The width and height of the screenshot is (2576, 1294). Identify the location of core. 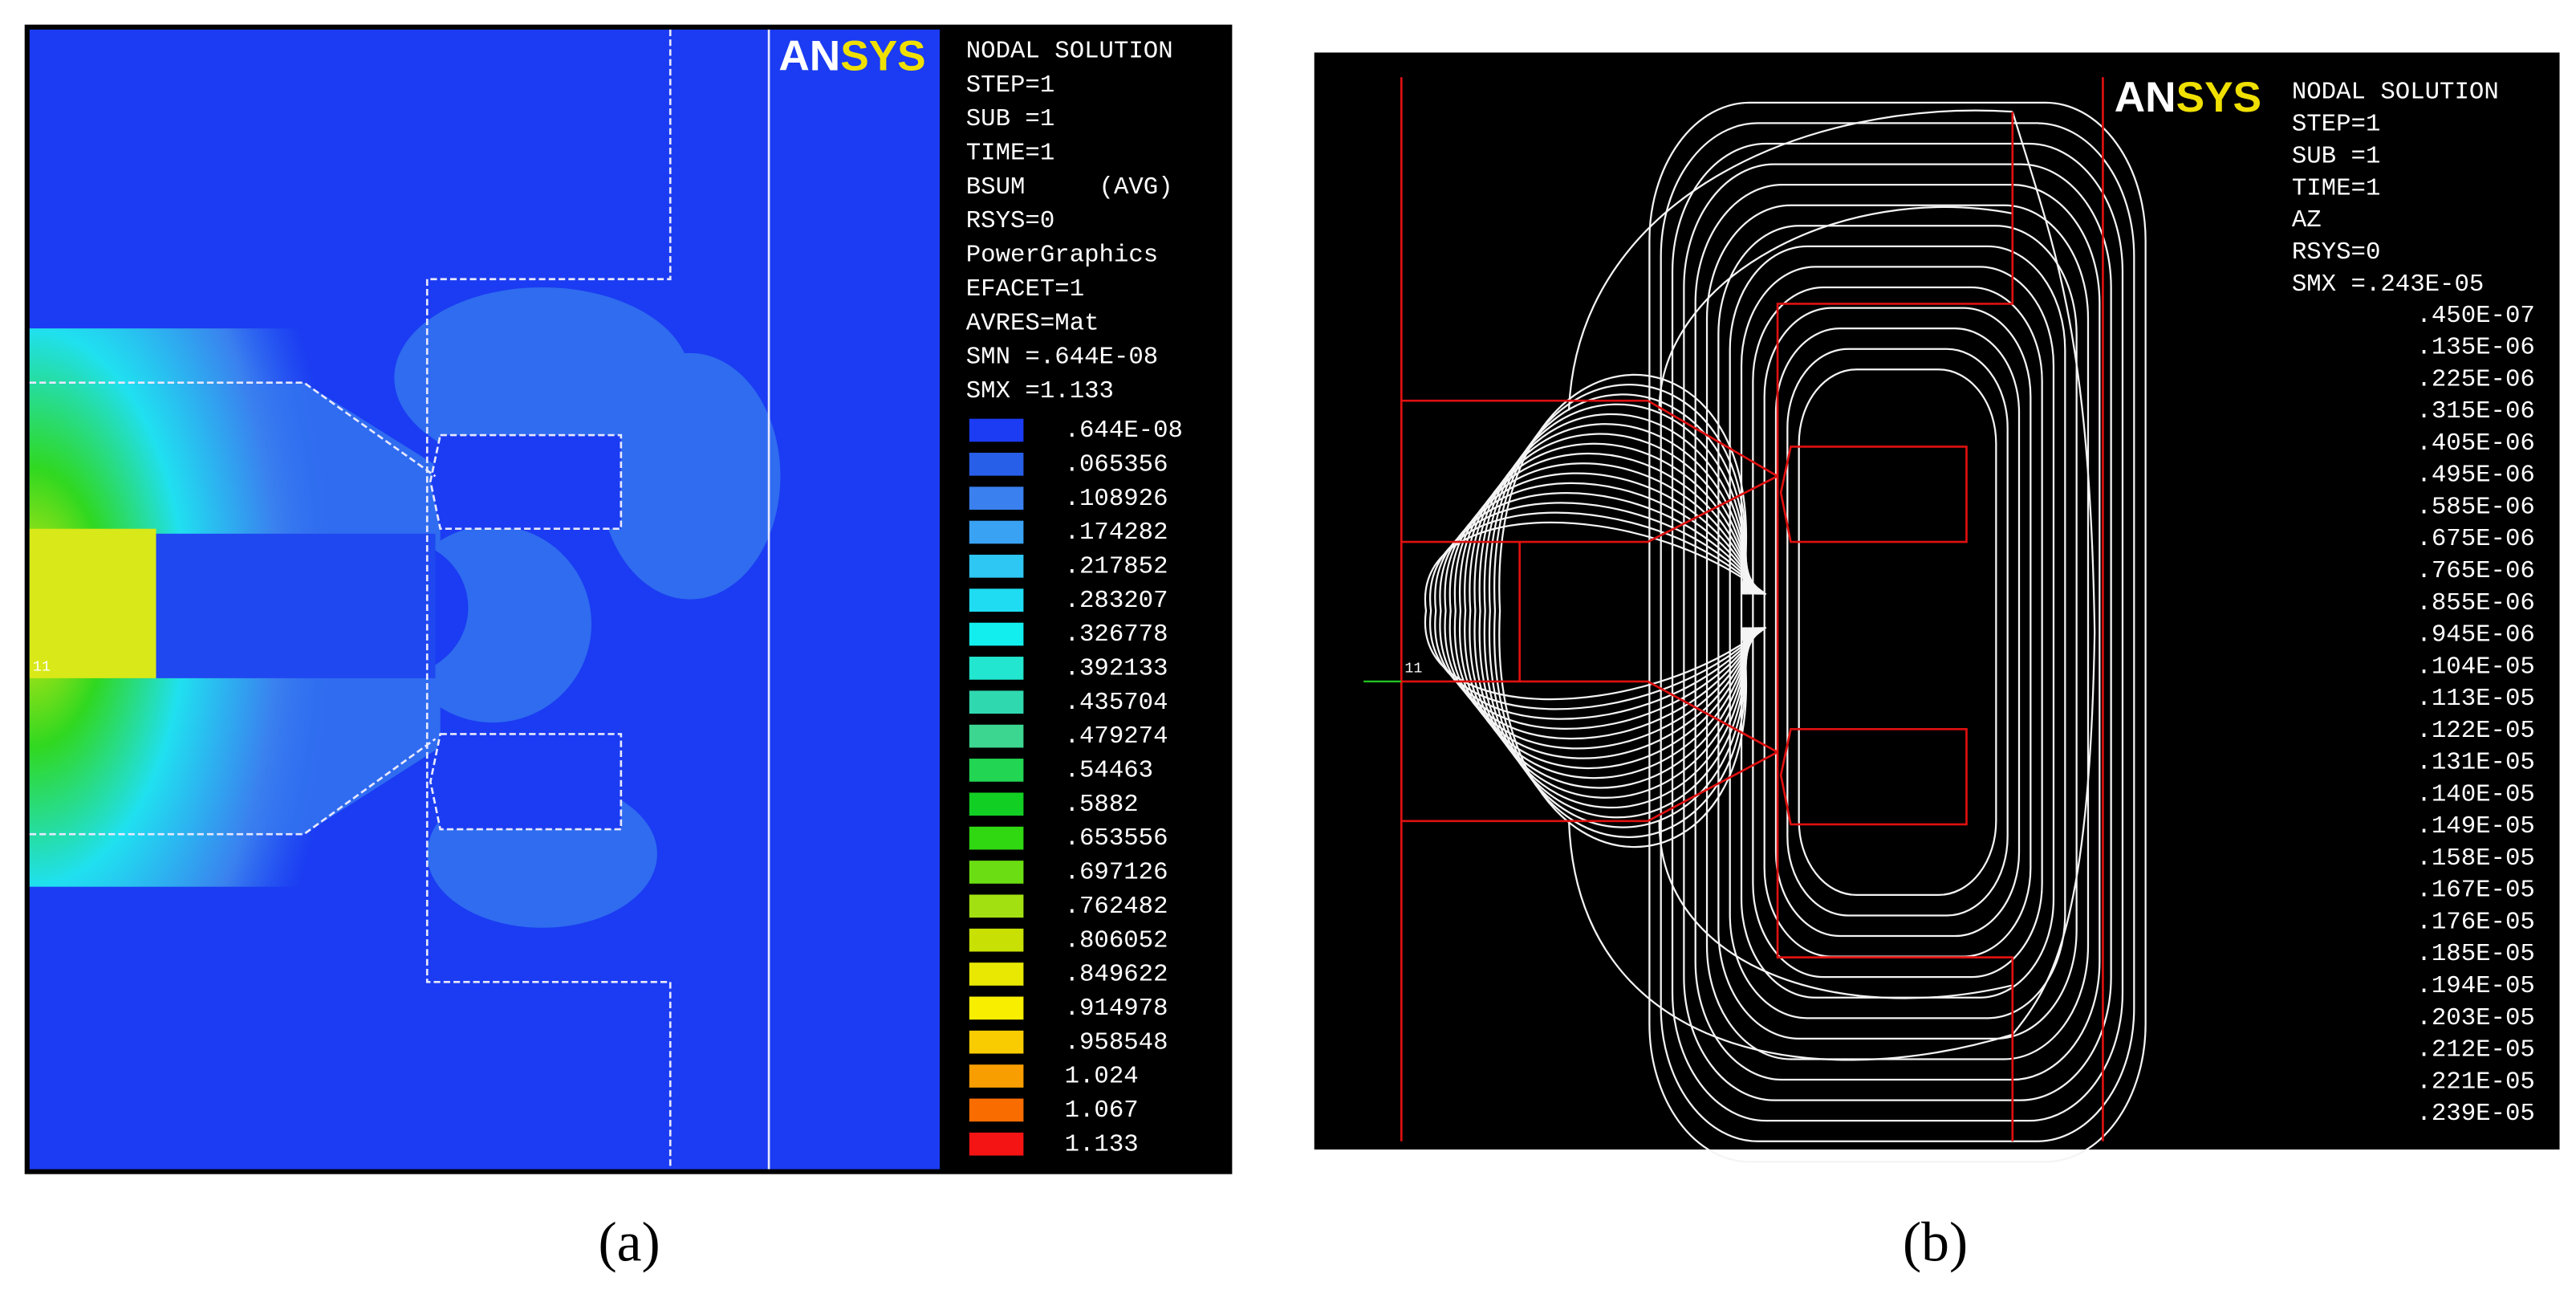
(296, 605).